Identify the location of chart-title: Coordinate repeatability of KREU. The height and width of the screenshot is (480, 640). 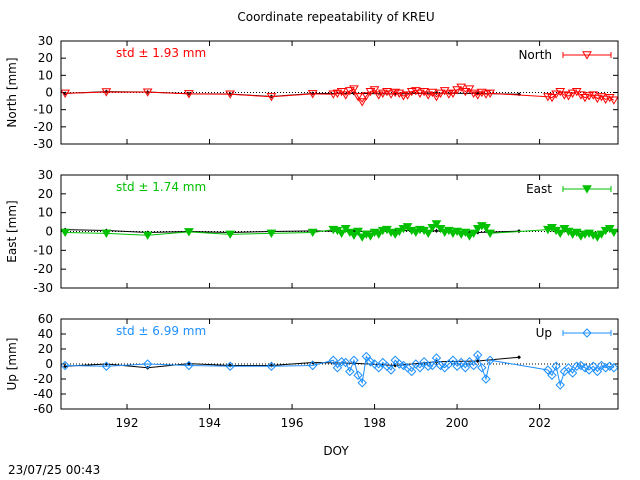
(335, 17).